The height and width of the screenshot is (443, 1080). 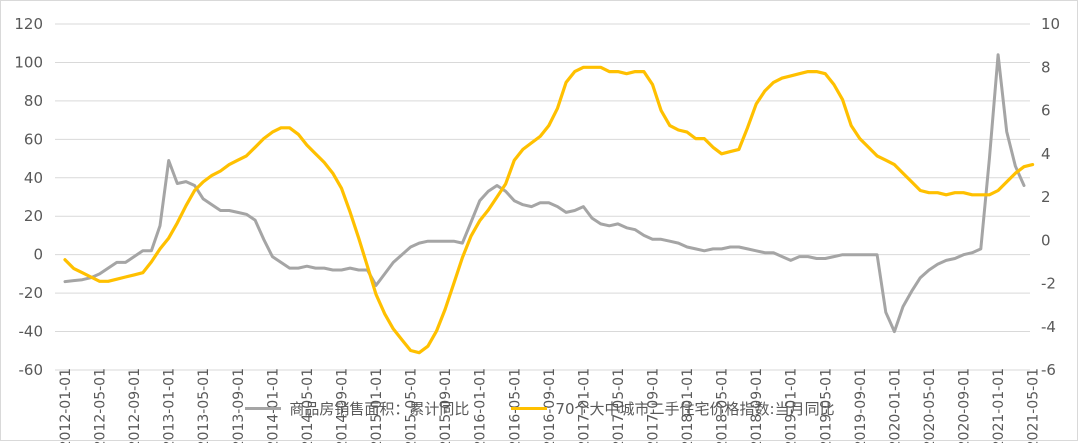 I want to click on left-tick-label: 20, so click(x=33, y=216).